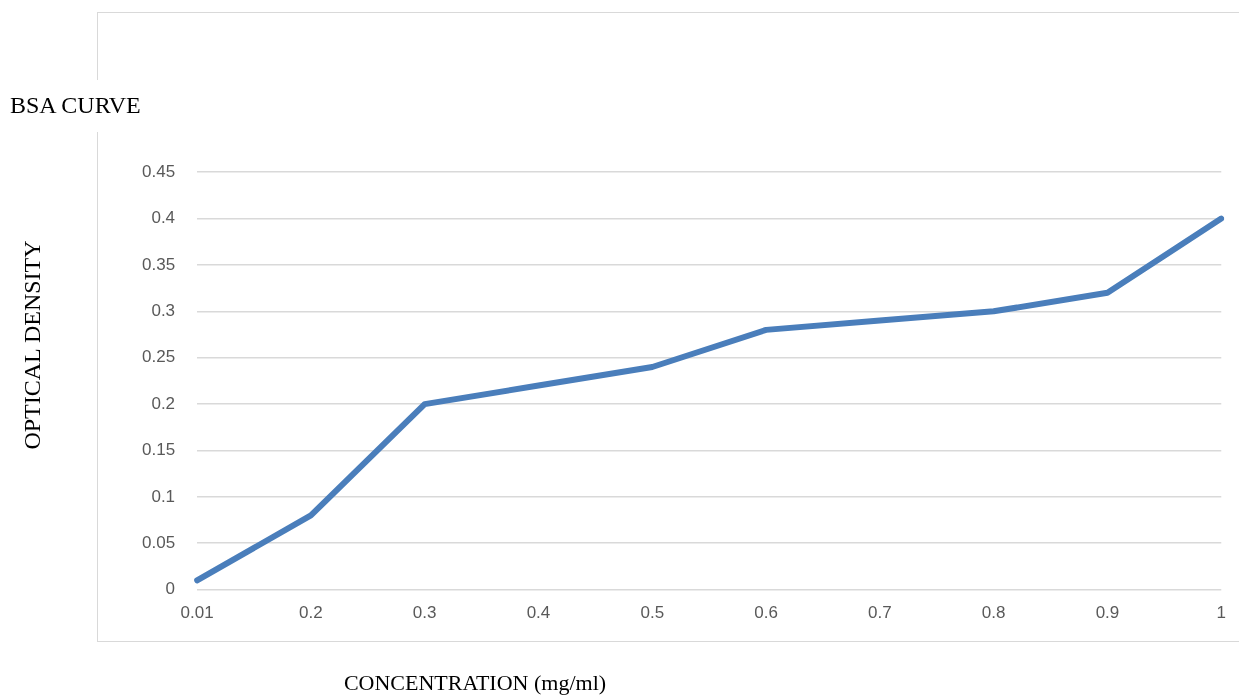  Describe the element at coordinates (163, 403) in the screenshot. I see `y-tick-label: 0.2` at that location.